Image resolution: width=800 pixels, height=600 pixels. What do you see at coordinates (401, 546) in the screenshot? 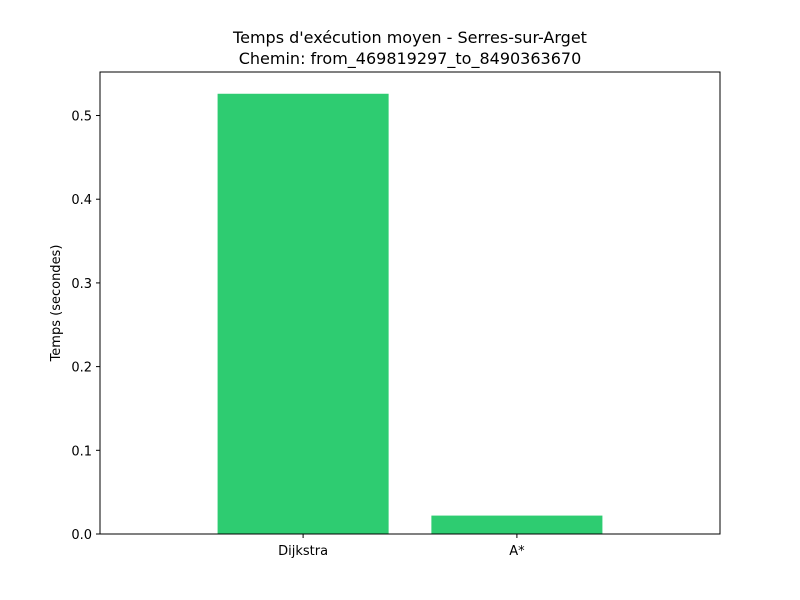
I see `x-ticks-group: Dijkstra A*` at bounding box center [401, 546].